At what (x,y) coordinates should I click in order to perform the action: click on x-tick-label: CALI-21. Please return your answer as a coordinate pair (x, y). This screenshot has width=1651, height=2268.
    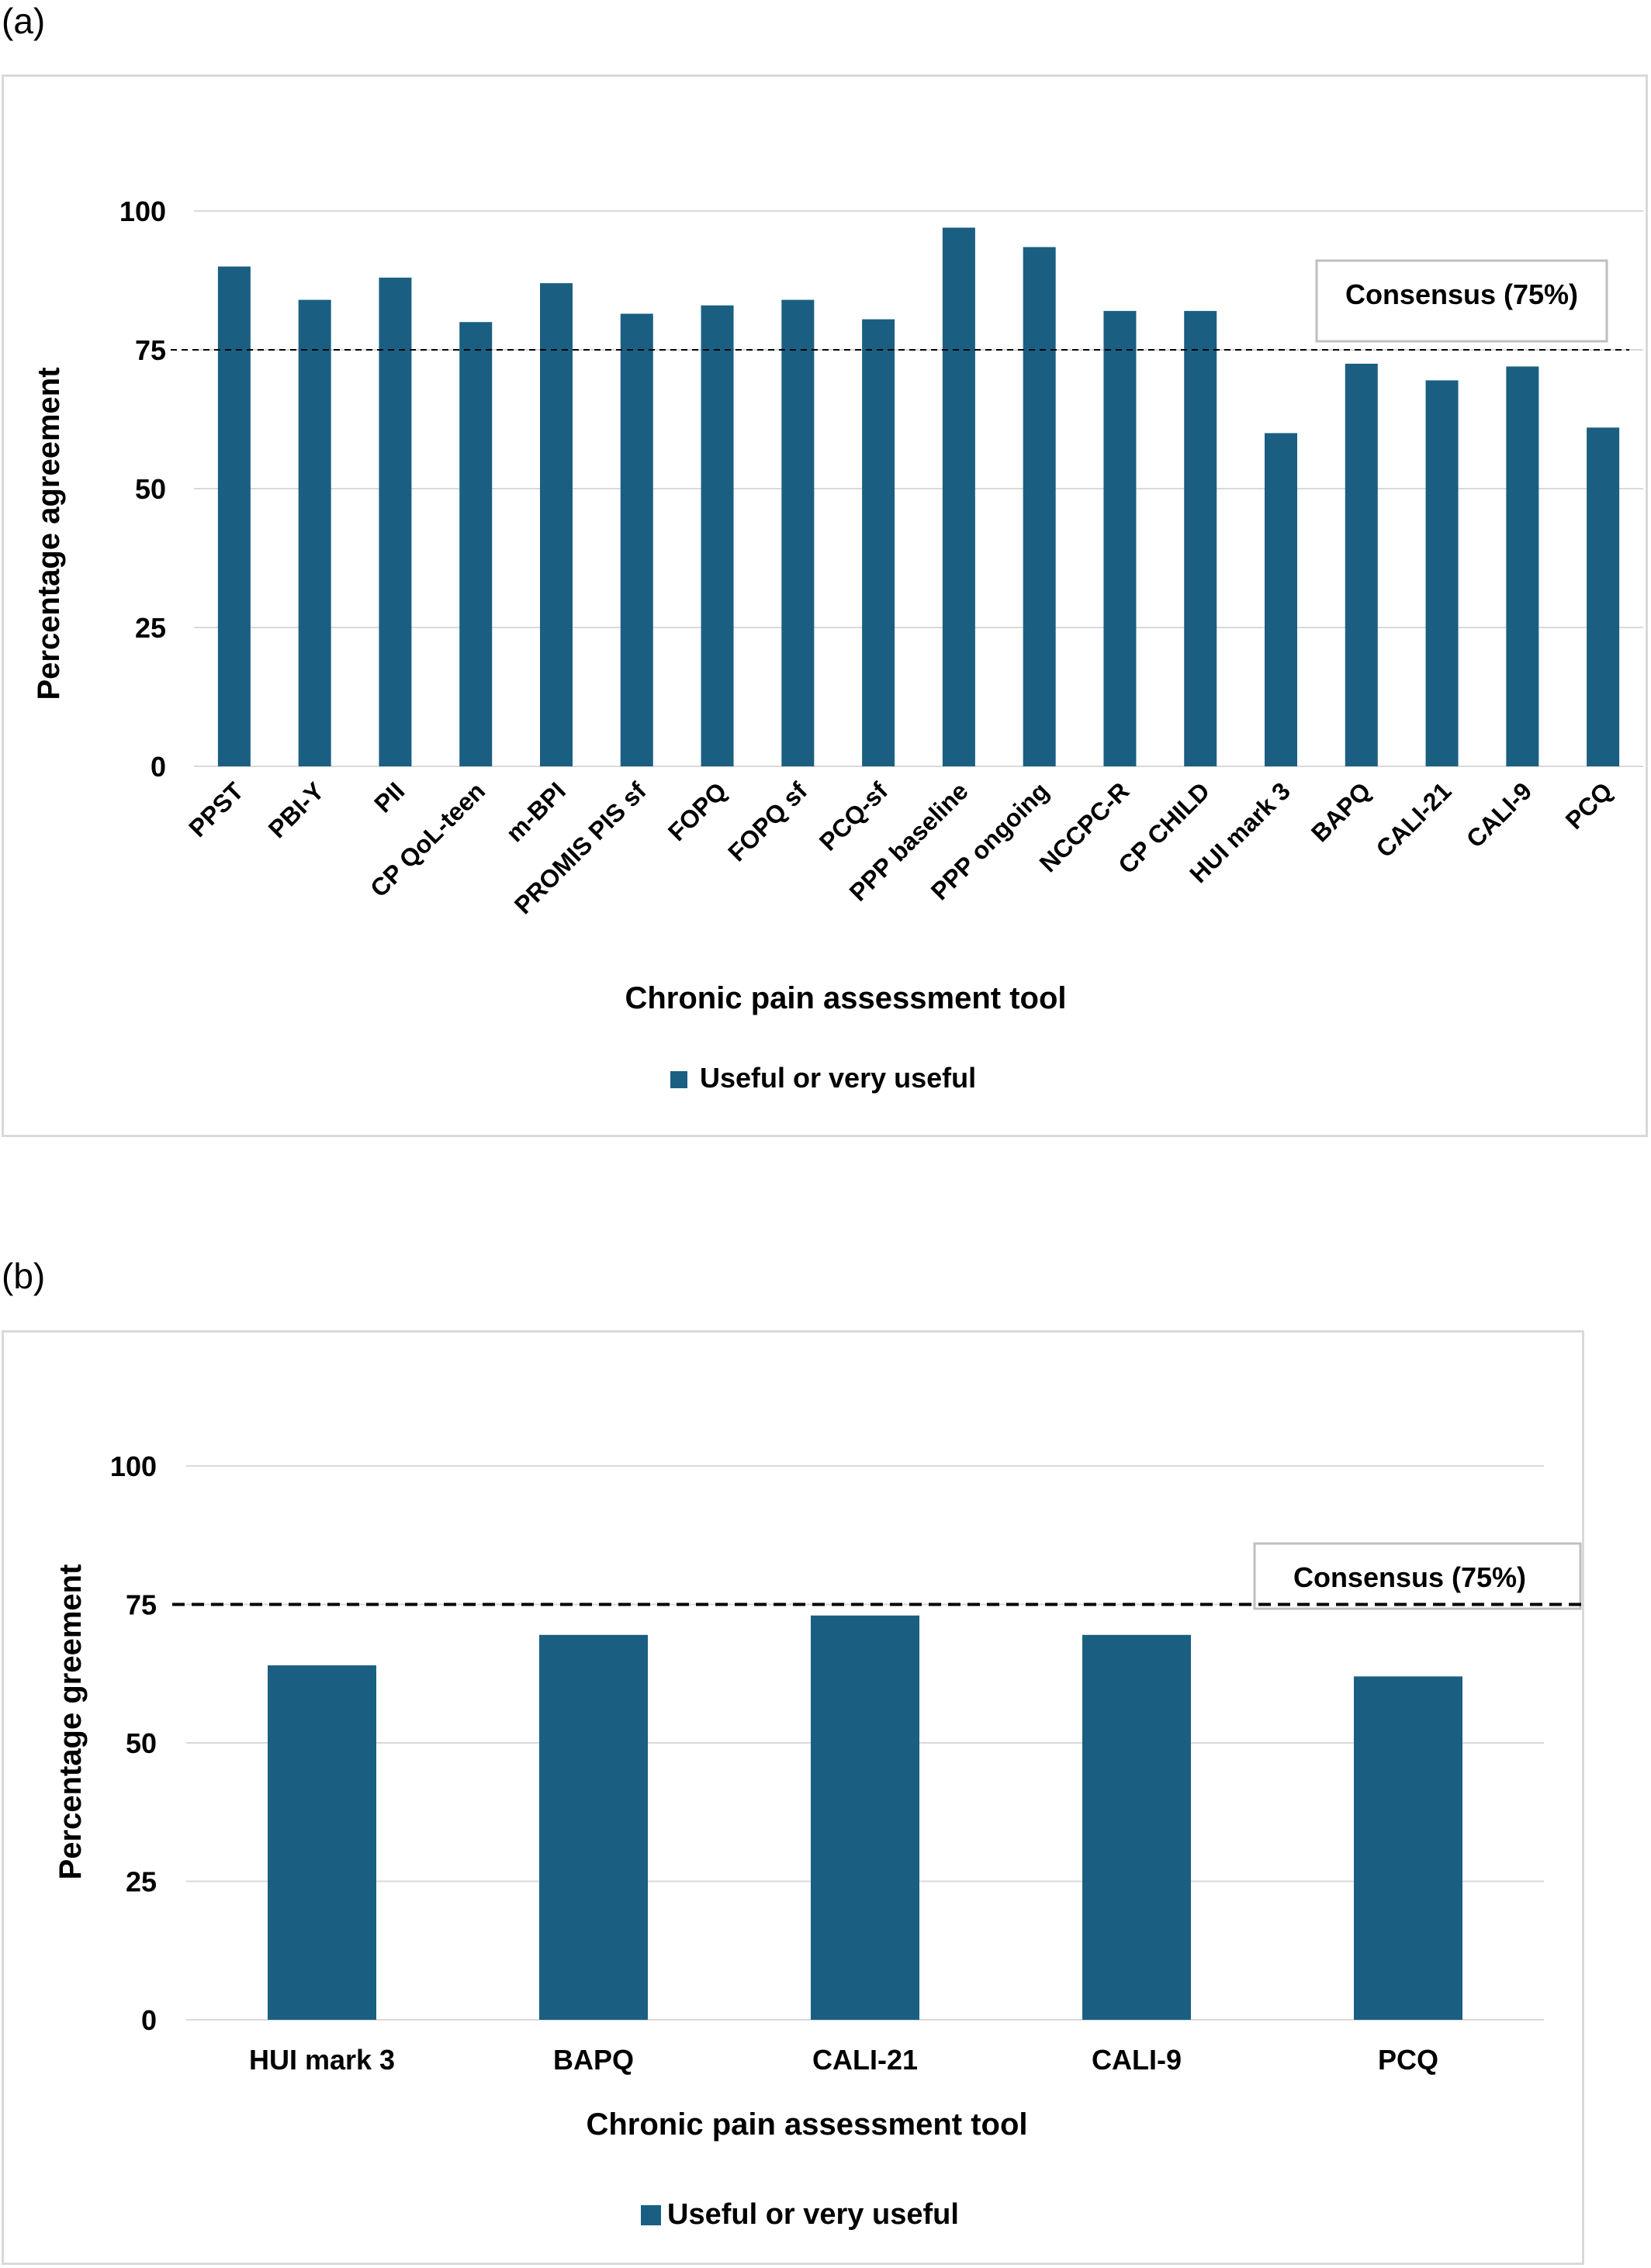
    Looking at the image, I should click on (865, 2060).